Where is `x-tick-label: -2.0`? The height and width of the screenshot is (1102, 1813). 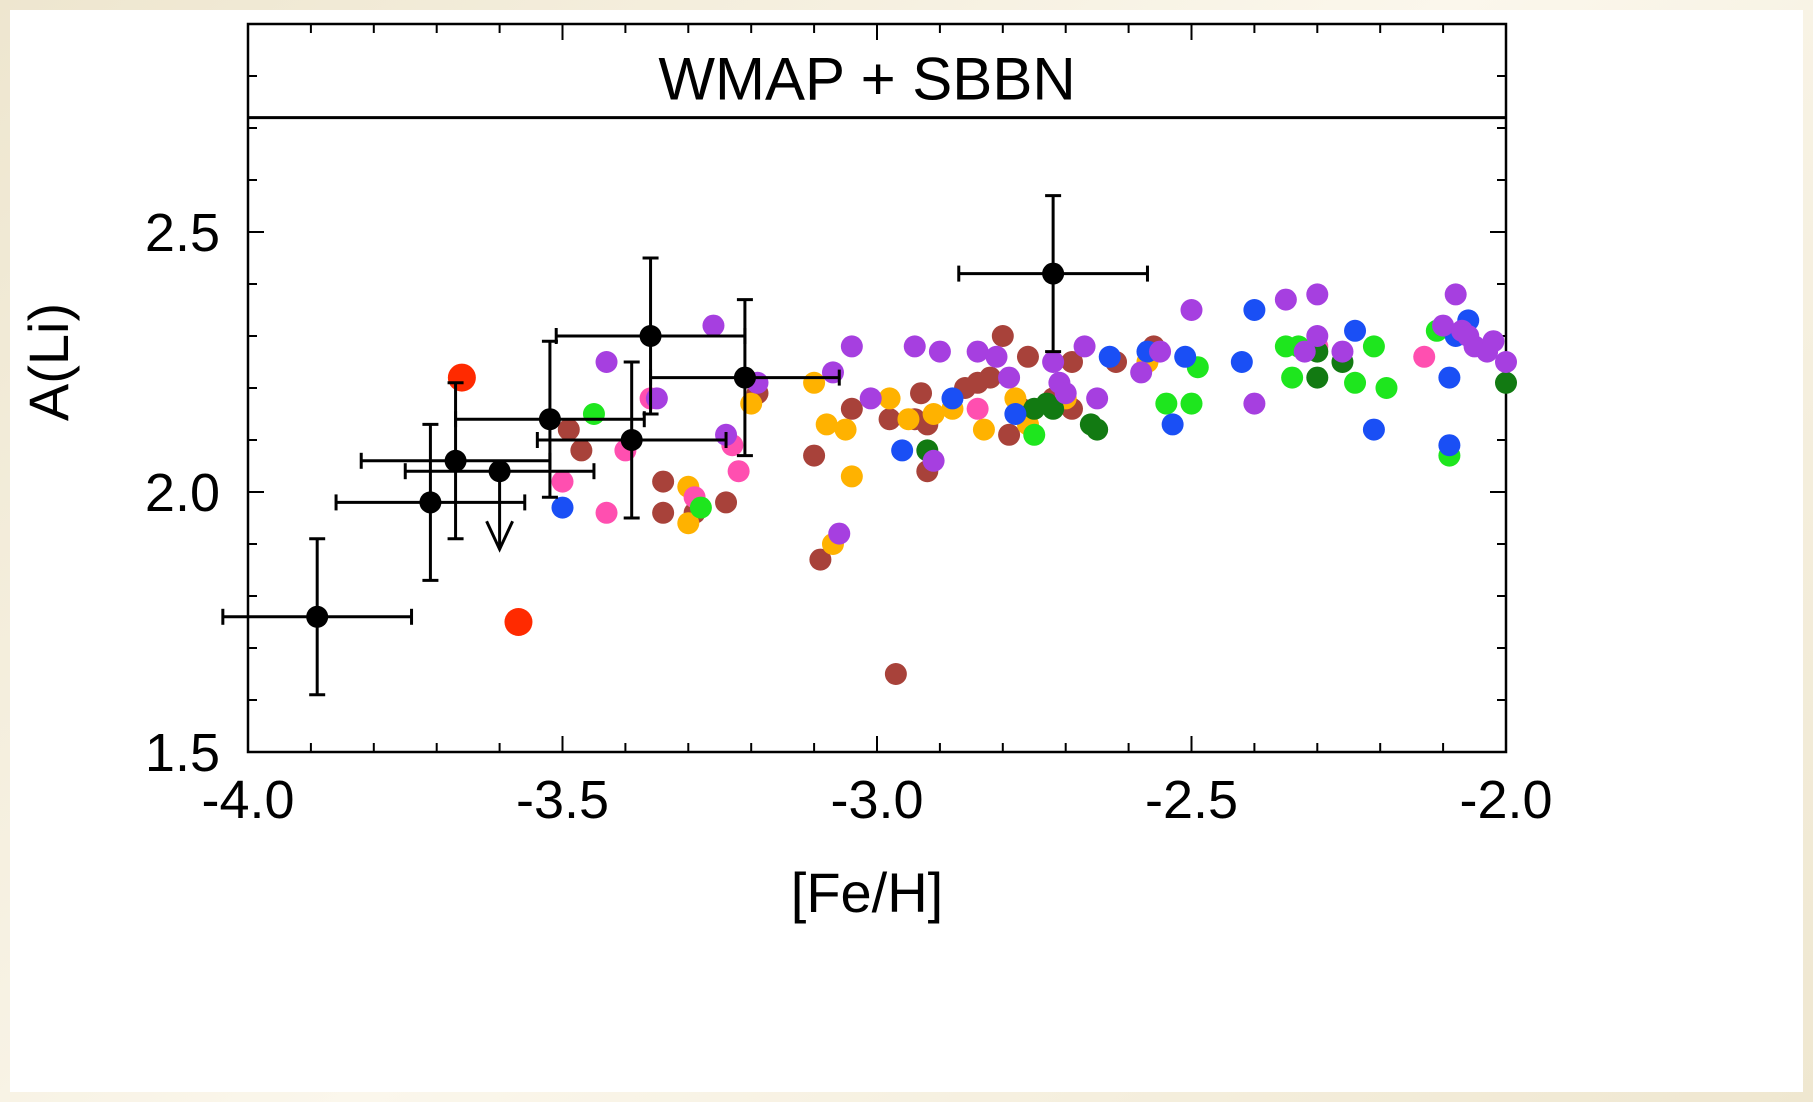
x-tick-label: -2.0 is located at coordinates (1505, 800).